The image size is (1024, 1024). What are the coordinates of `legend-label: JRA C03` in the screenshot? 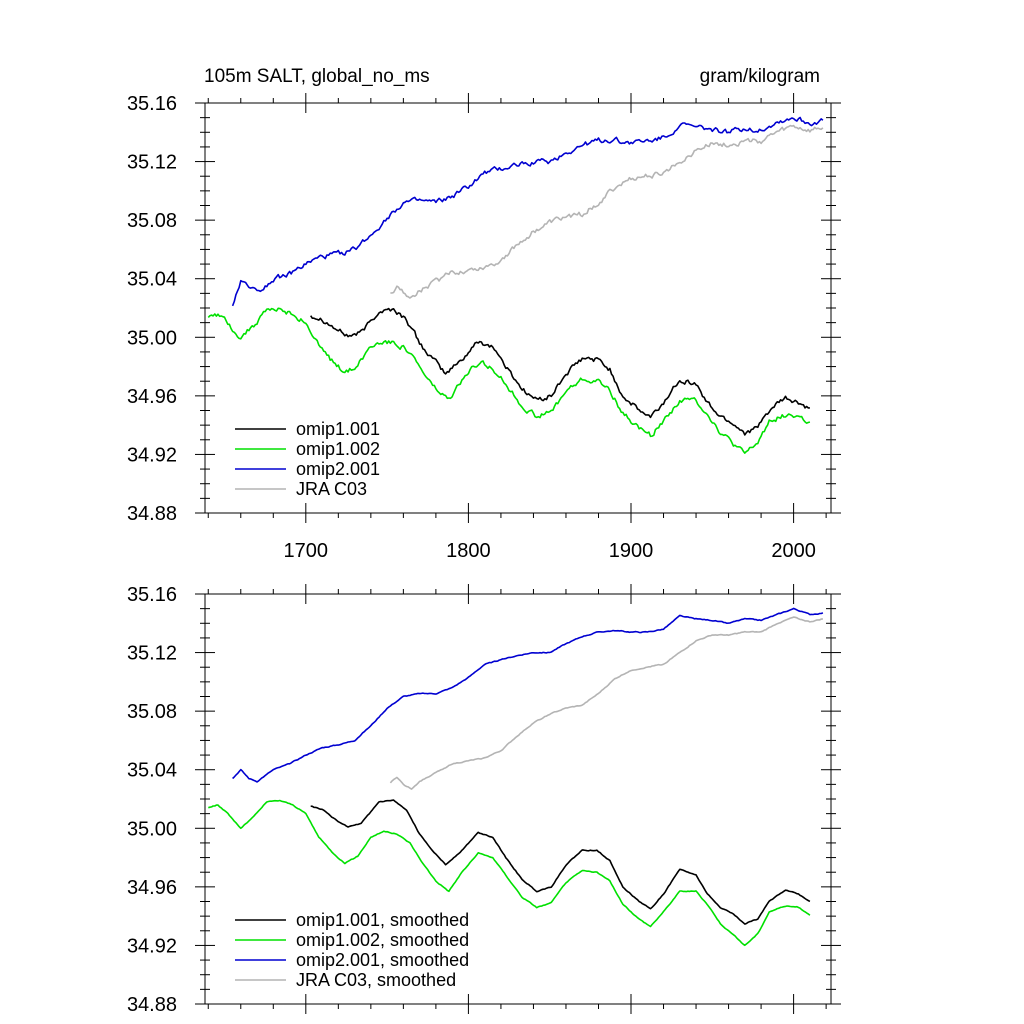 It's located at (331, 489).